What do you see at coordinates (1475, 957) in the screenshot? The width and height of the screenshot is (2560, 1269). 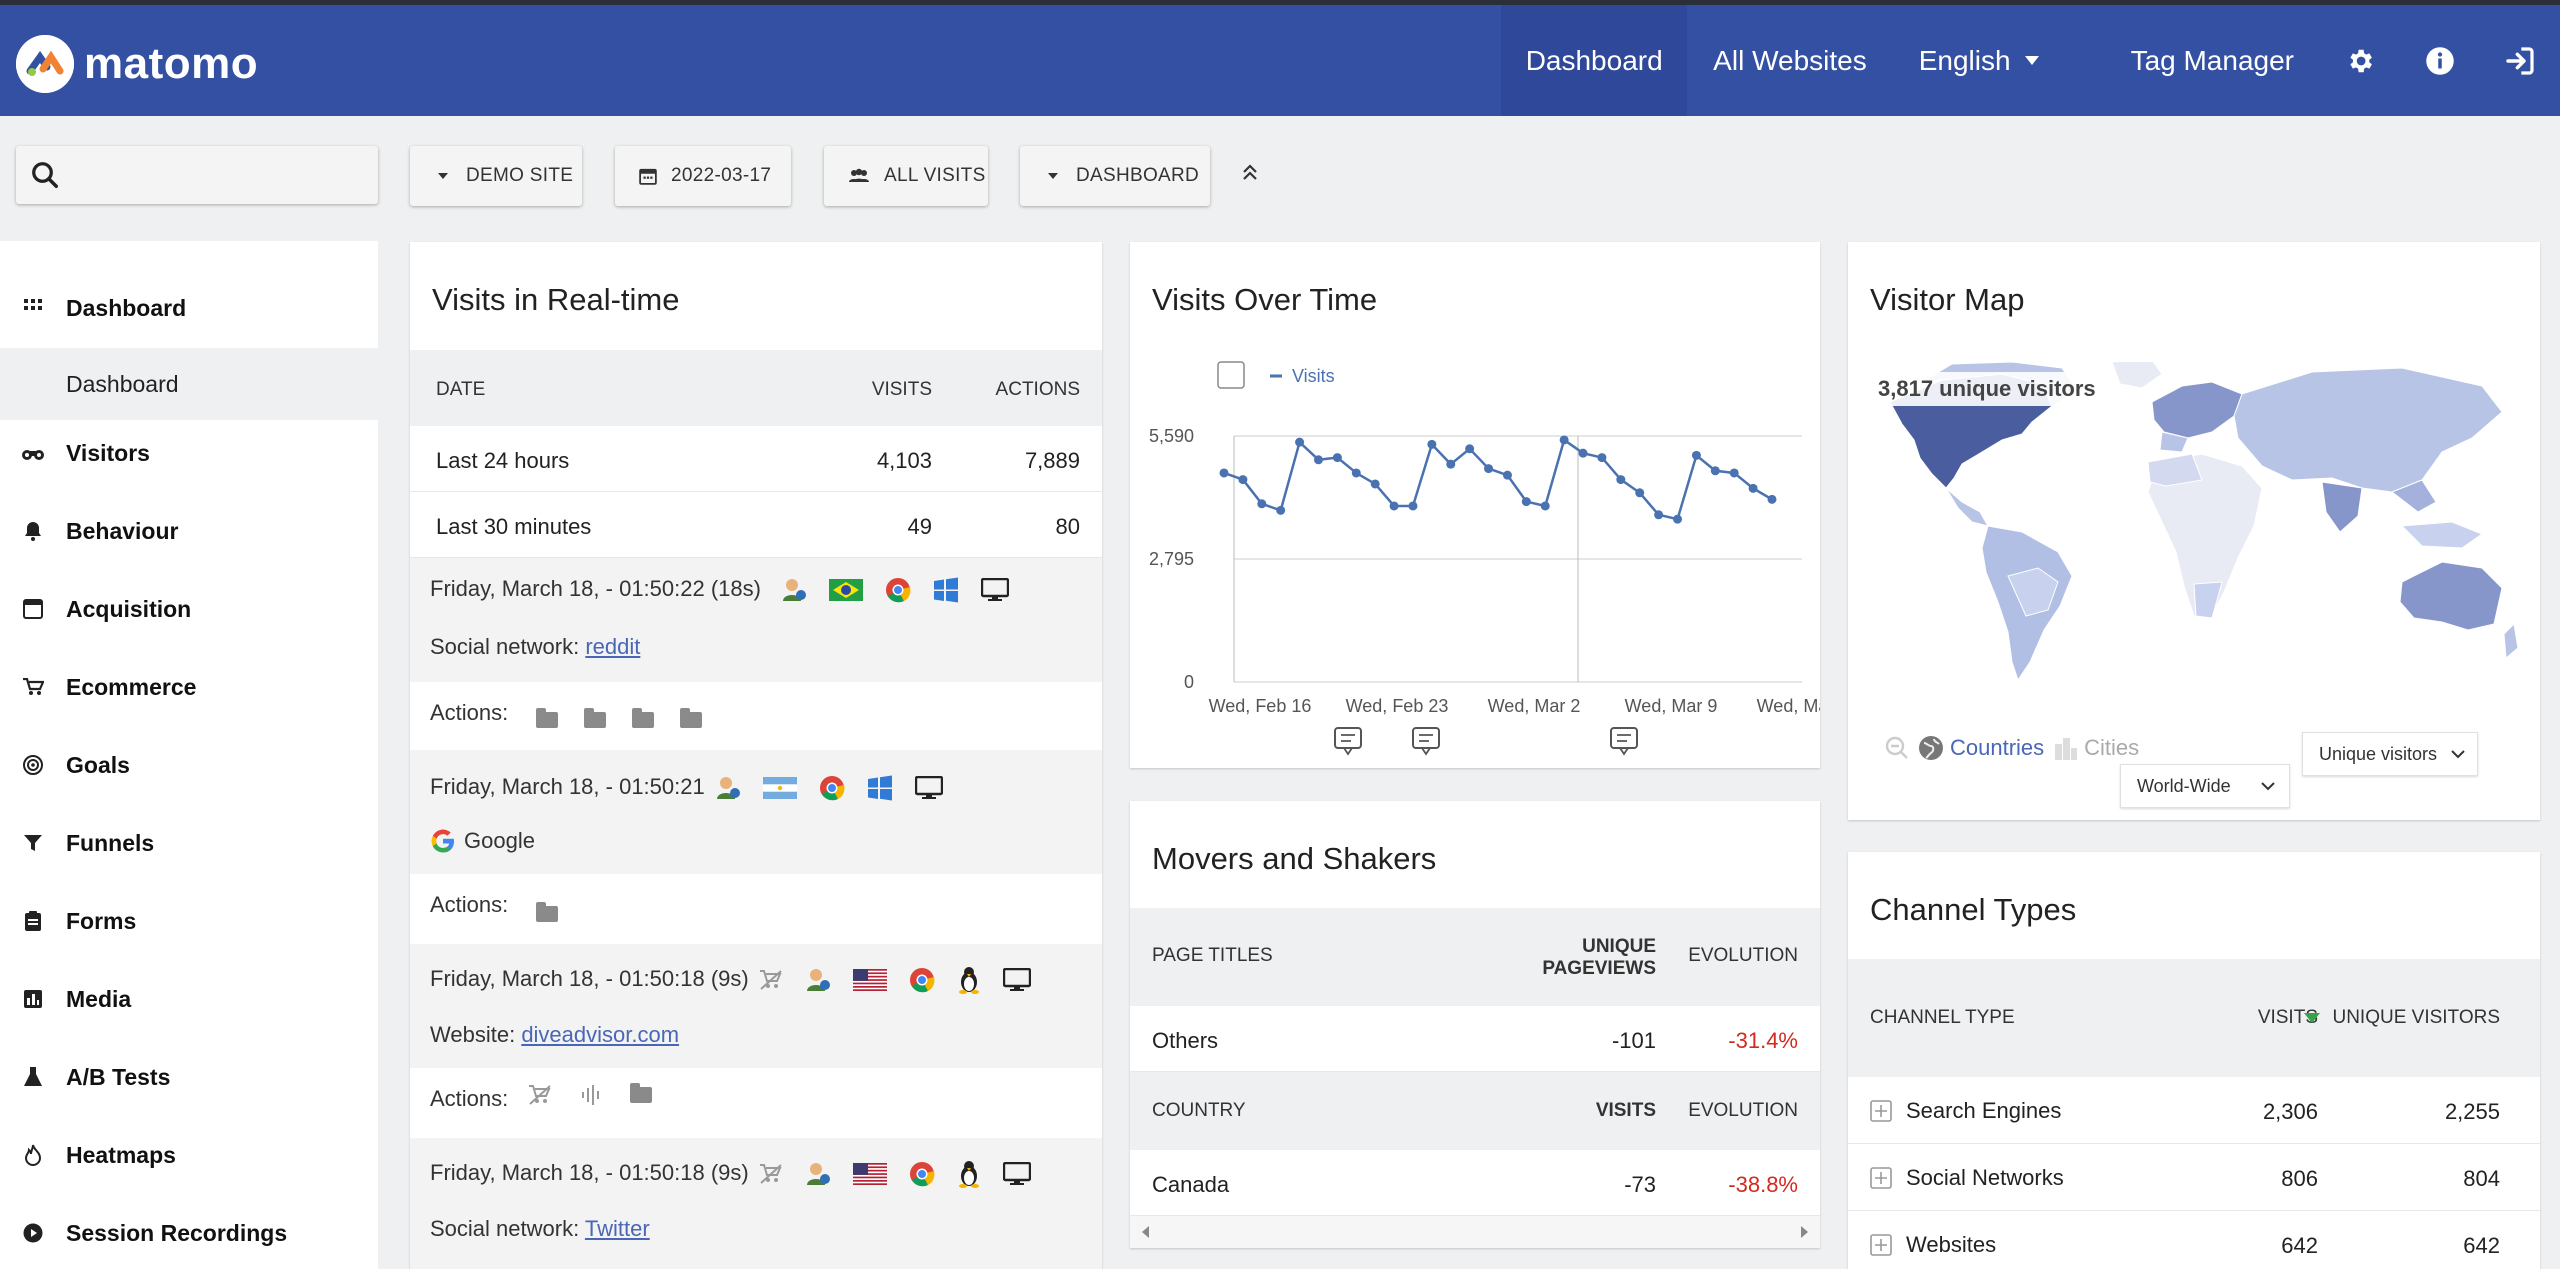 I see `table-header: PAGE TITLES UNIQUE PAGEVIEWS EVOLUTION` at bounding box center [1475, 957].